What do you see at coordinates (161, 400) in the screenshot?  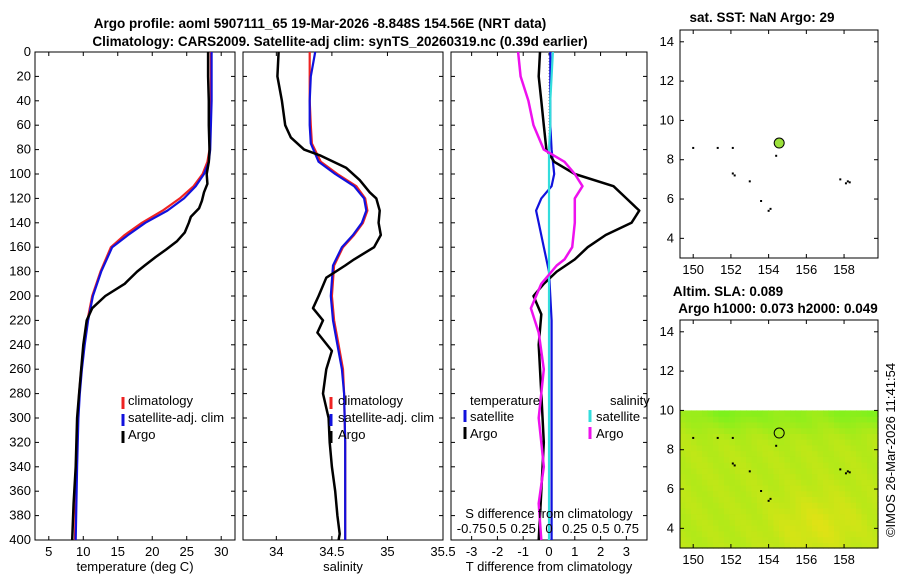 I see `legend-label-climatology: climatology` at bounding box center [161, 400].